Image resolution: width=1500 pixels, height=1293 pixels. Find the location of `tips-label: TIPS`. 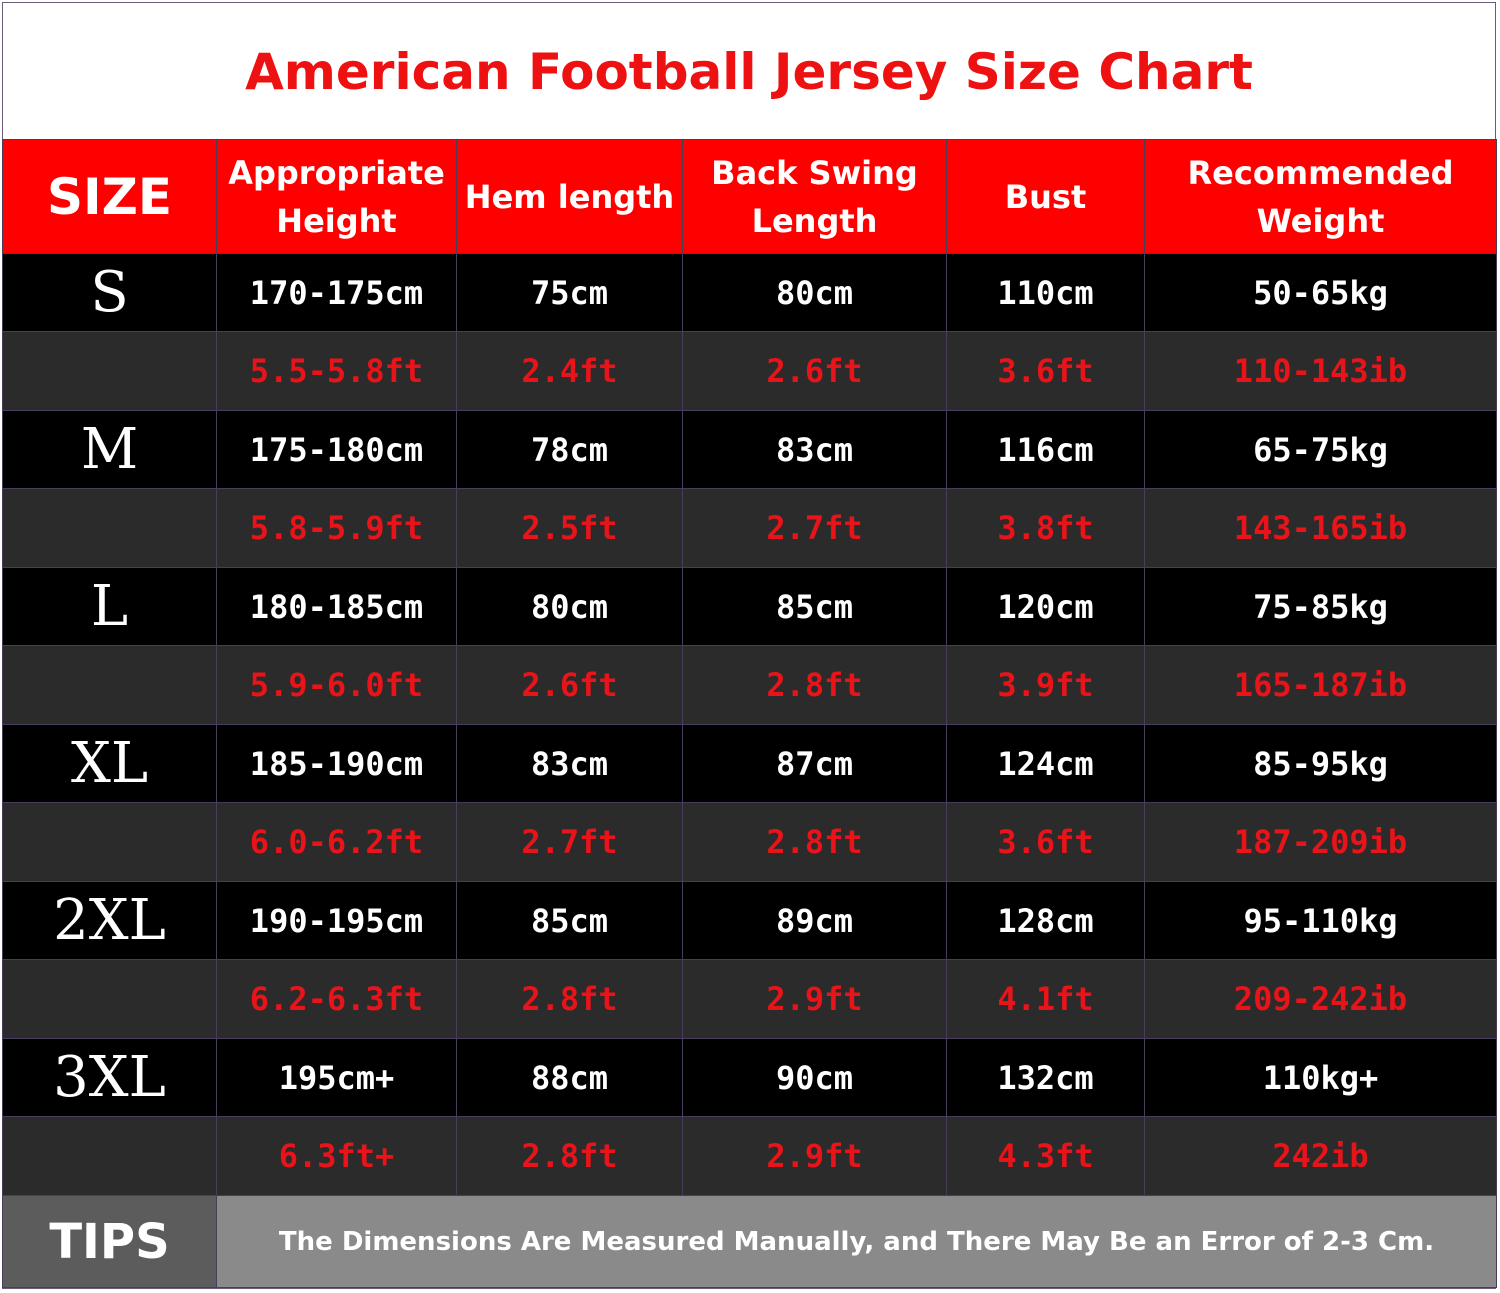

tips-label: TIPS is located at coordinates (109, 1241).